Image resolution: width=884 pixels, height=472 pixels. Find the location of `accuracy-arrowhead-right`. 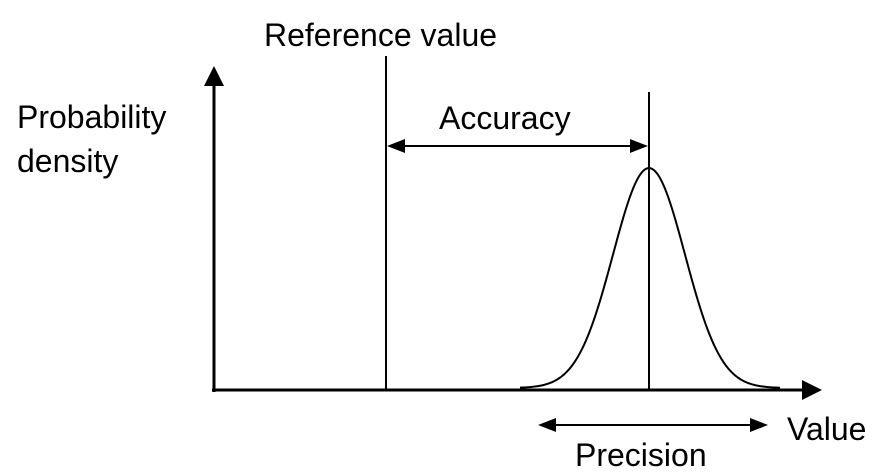

accuracy-arrowhead-right is located at coordinates (639, 146).